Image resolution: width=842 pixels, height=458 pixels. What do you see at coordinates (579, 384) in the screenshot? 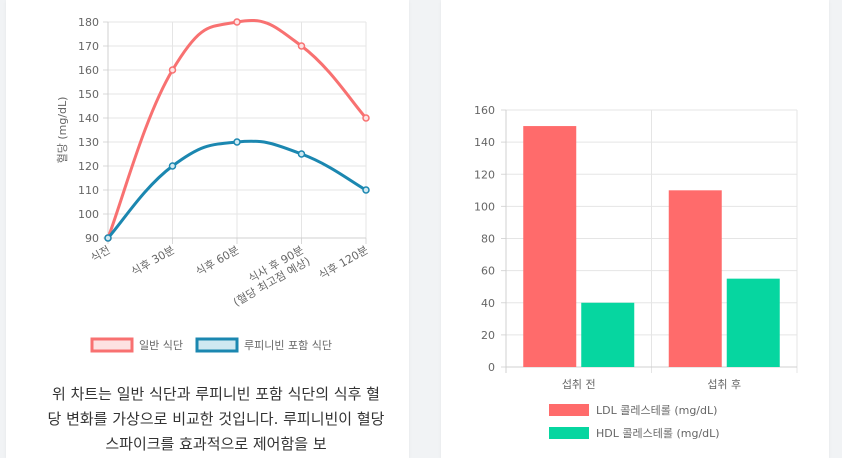
I see `x-tick-label: 섭취 전` at bounding box center [579, 384].